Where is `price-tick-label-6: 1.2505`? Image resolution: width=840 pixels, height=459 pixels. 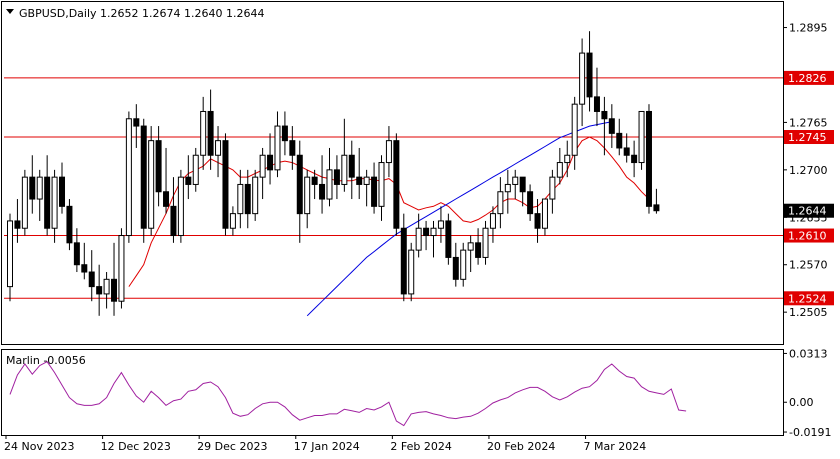
price-tick-label-6: 1.2505 is located at coordinates (808, 312).